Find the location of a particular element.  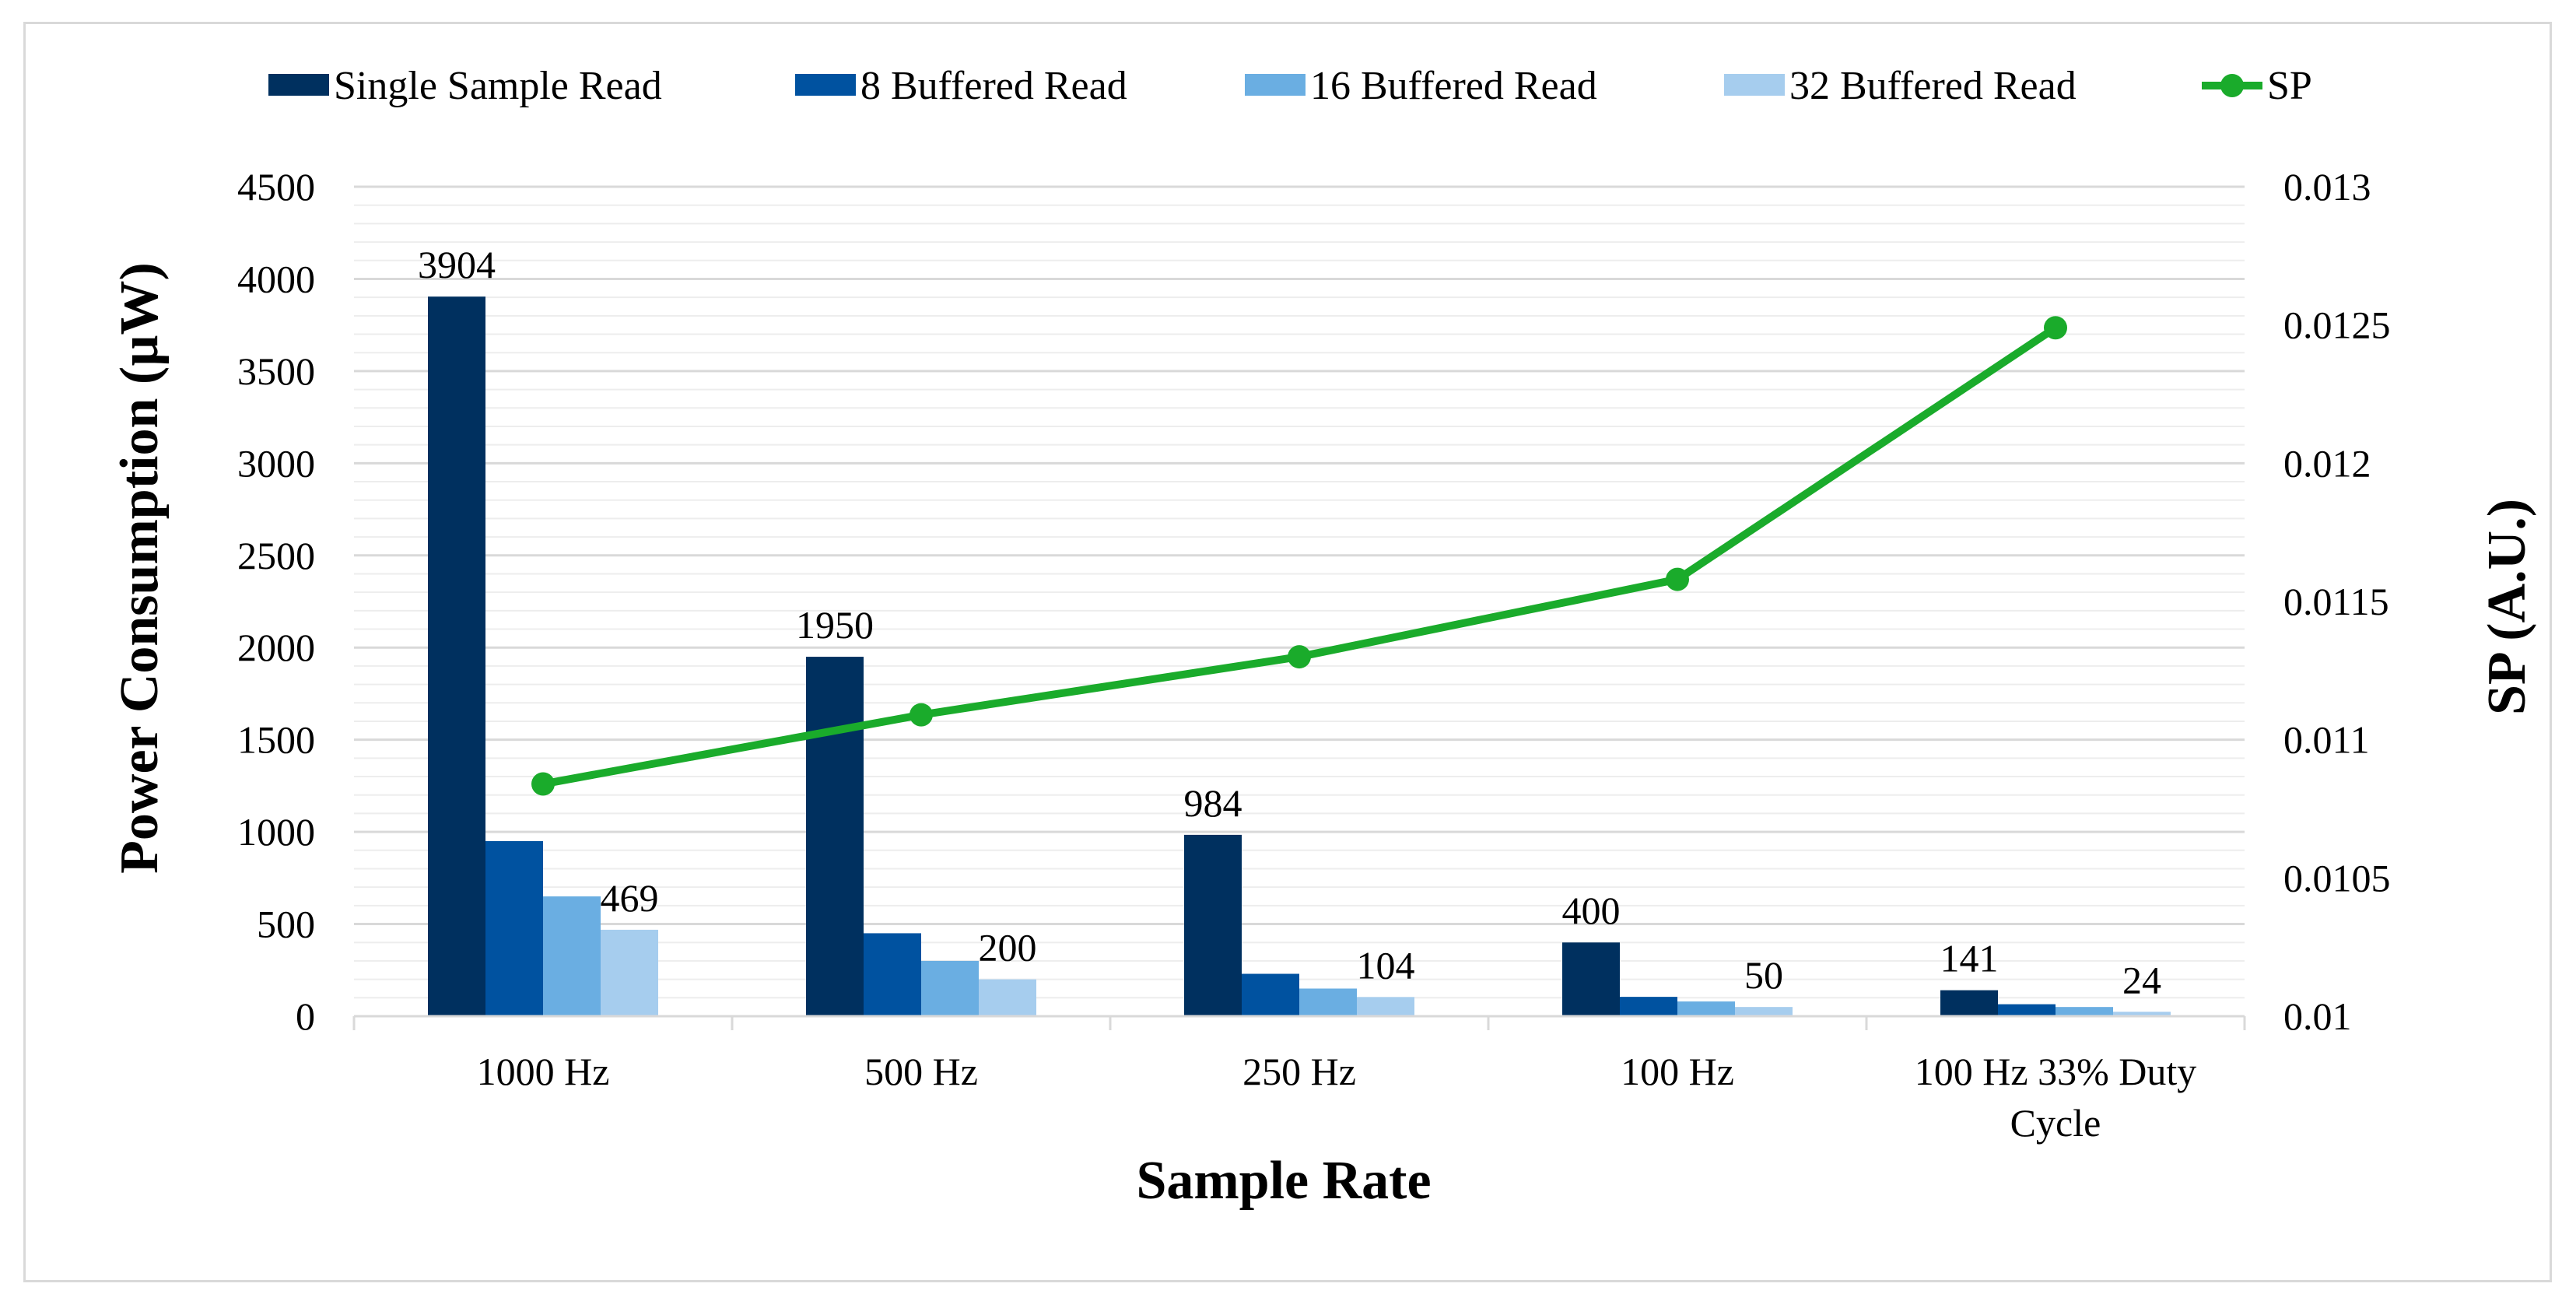

y-tick-label: 4000 is located at coordinates (276, 278).